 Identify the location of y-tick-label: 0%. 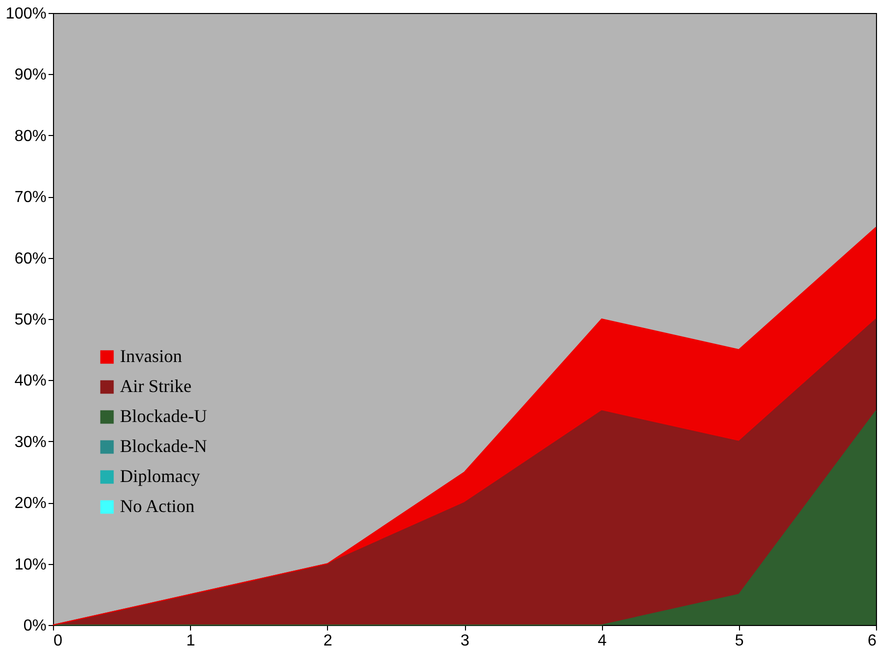
(34, 626).